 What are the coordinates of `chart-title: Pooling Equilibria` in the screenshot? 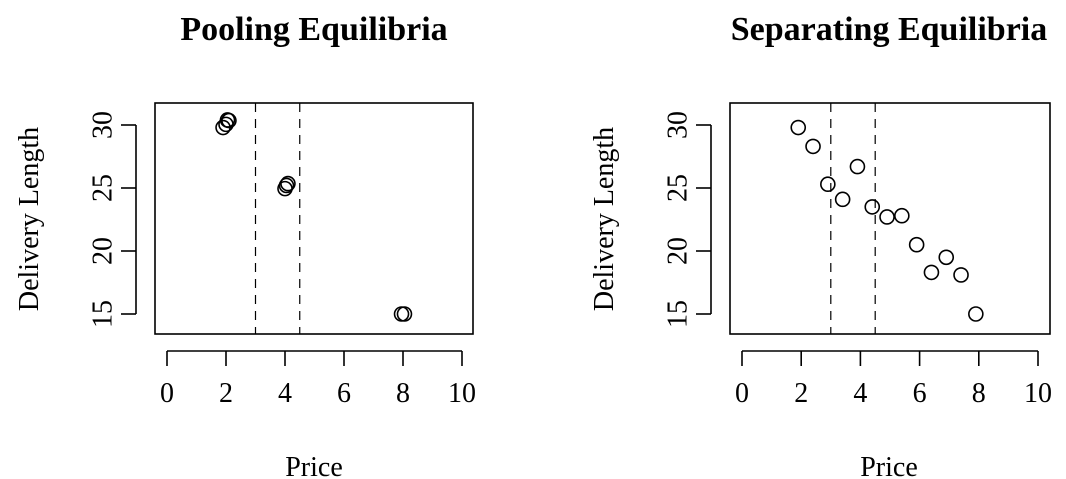 It's located at (313, 29).